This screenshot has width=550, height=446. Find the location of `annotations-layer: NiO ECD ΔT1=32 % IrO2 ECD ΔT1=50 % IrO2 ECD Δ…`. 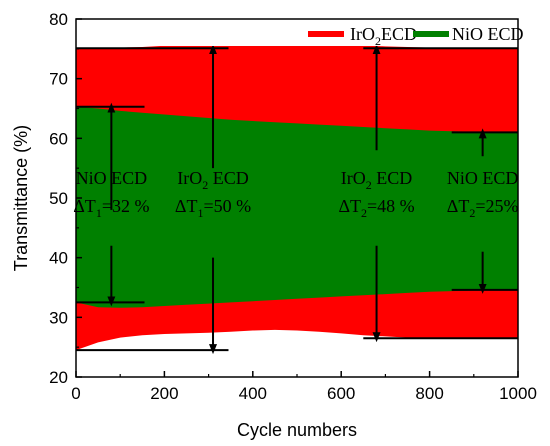

annotations-layer: NiO ECD ΔT1=32 % IrO2 ECD ΔT1=50 % IrO2 ECD Δ… is located at coordinates (295, 194).